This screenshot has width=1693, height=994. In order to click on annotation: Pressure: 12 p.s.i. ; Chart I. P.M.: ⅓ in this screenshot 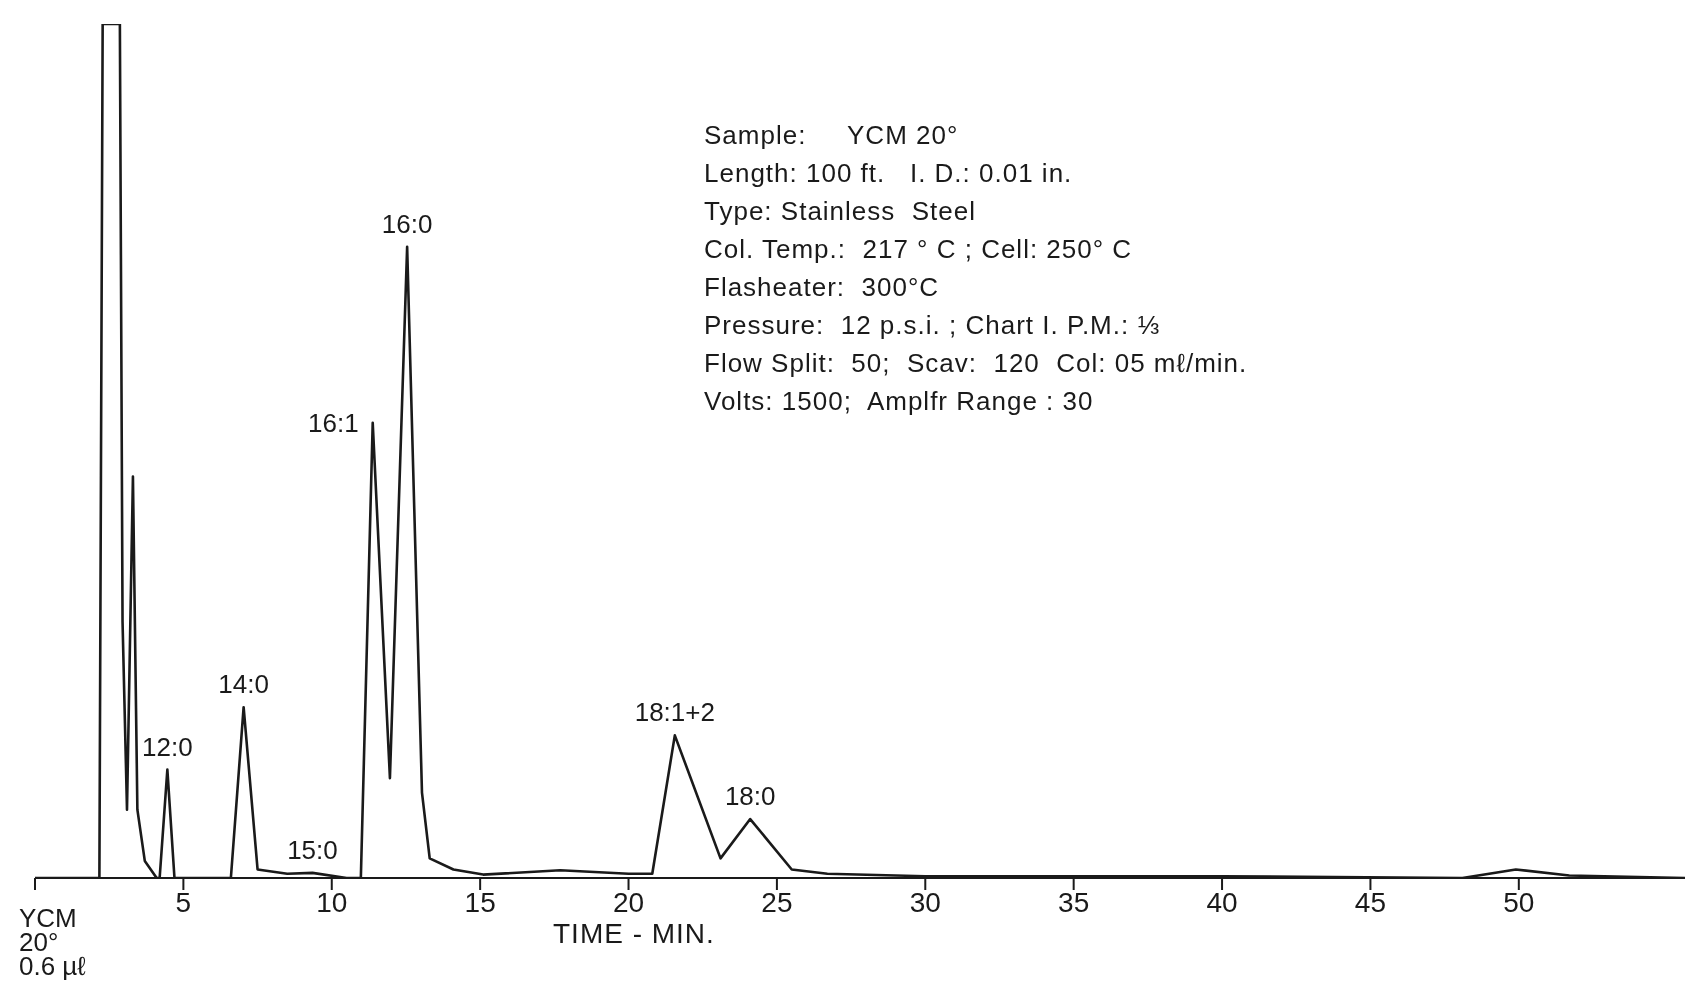, I will do `click(933, 325)`.